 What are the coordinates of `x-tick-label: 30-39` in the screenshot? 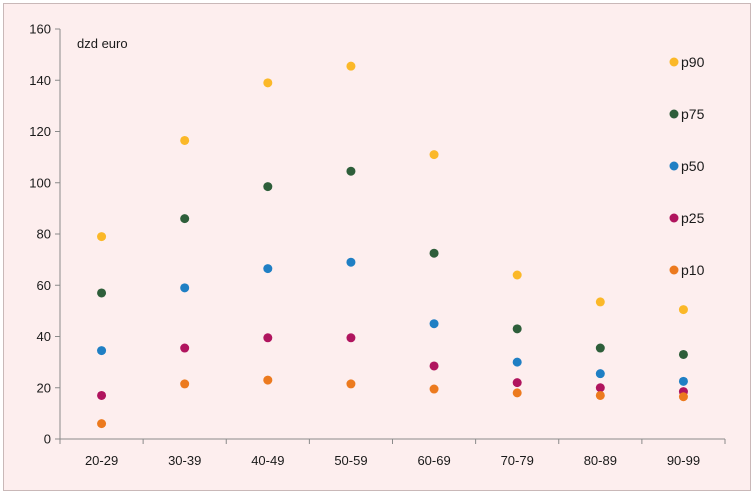 It's located at (184, 460).